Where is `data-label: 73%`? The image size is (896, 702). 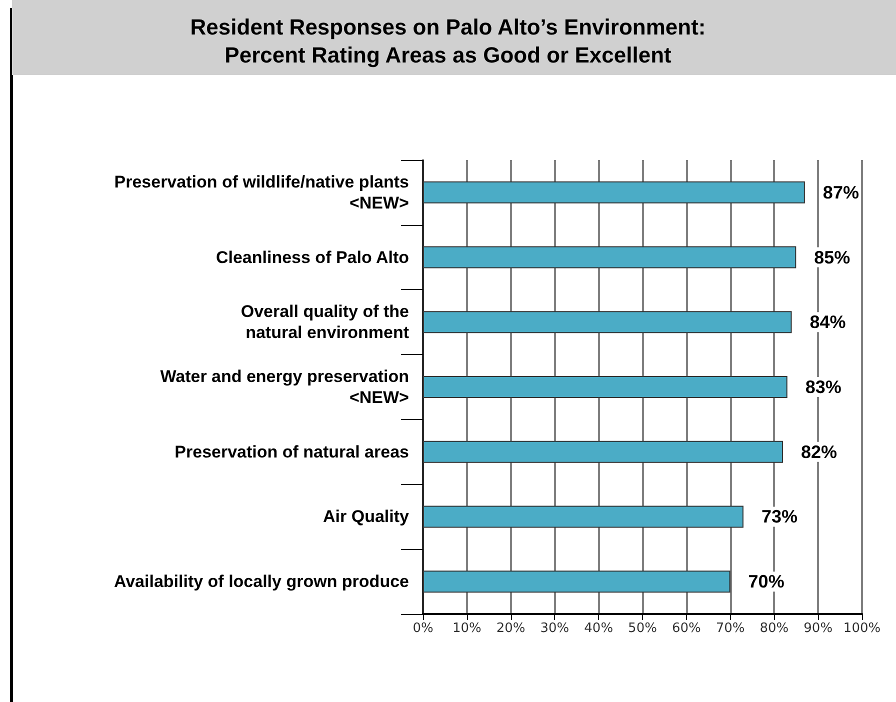 data-label: 73% is located at coordinates (779, 516).